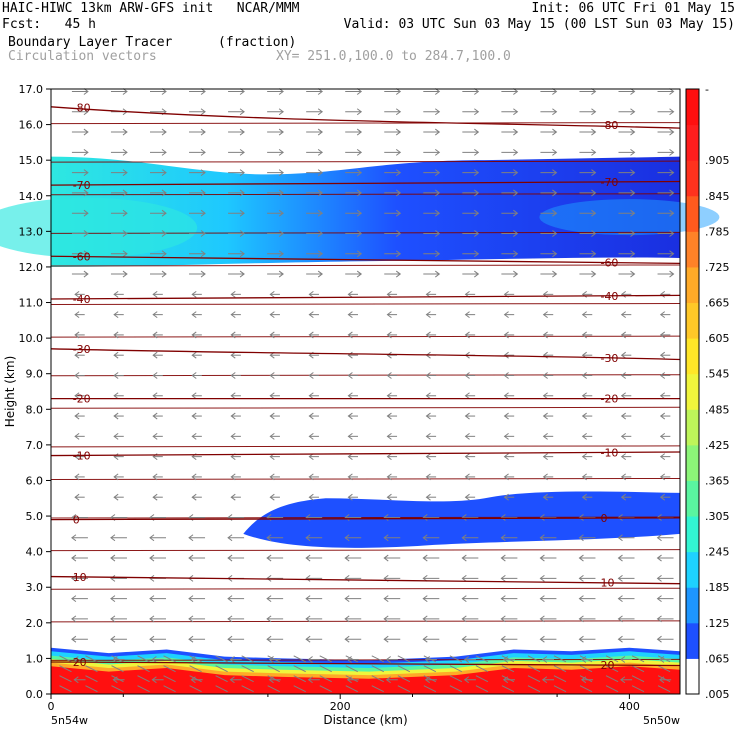  What do you see at coordinates (69, 720) in the screenshot?
I see `x-endpoint-left: 5n54w` at bounding box center [69, 720].